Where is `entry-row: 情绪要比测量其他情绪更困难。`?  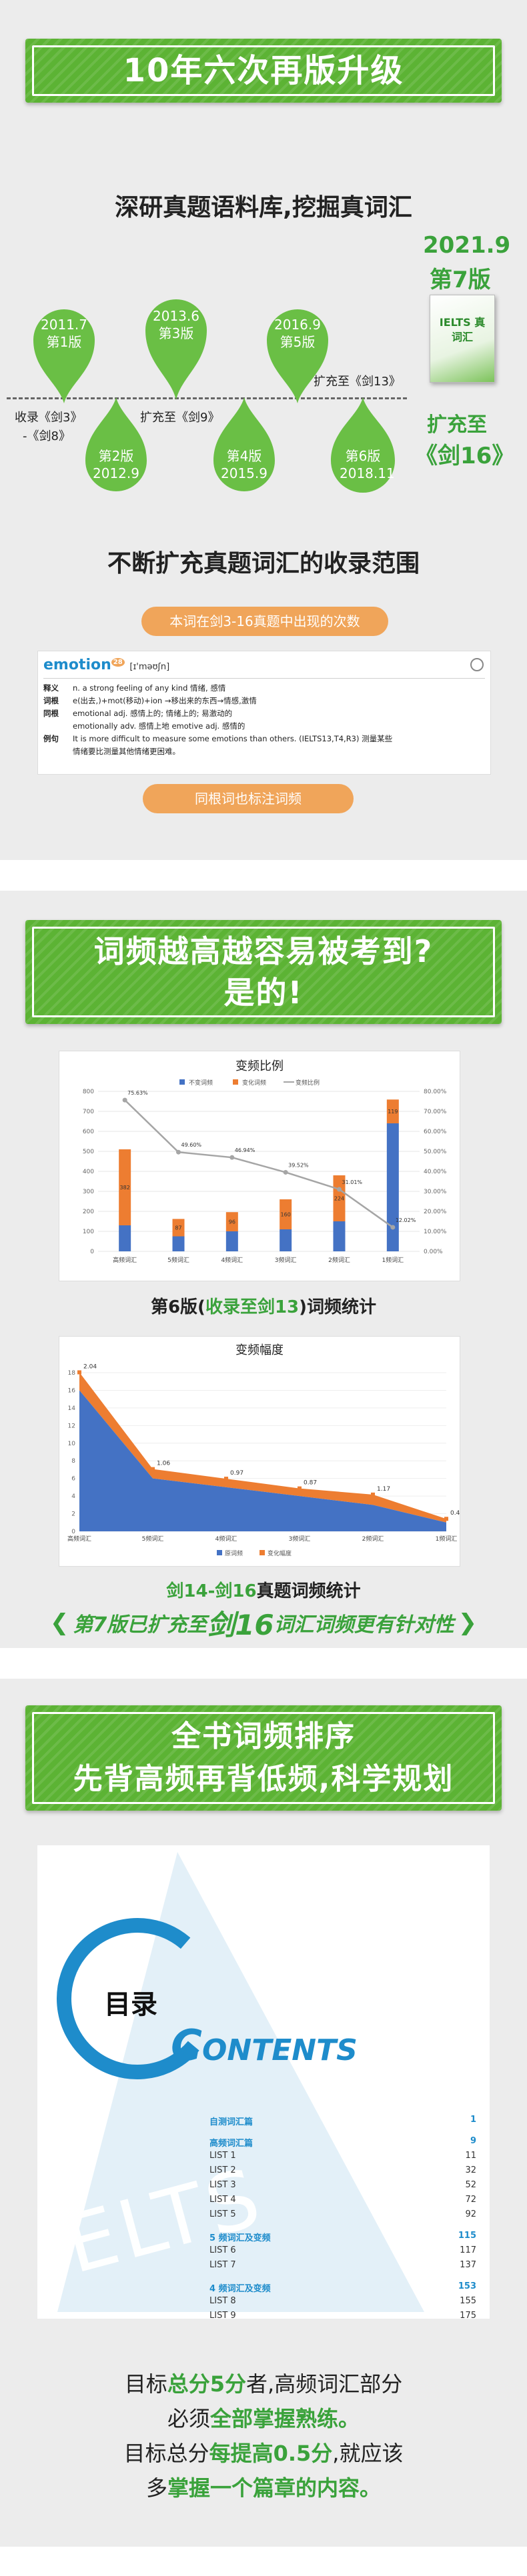 entry-row: 情绪要比测量其他情绪更困难。 is located at coordinates (126, 751).